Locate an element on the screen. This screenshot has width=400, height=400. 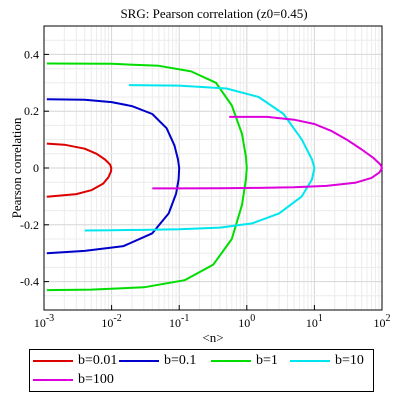
legend-item: b=0.01 is located at coordinates (75, 361).